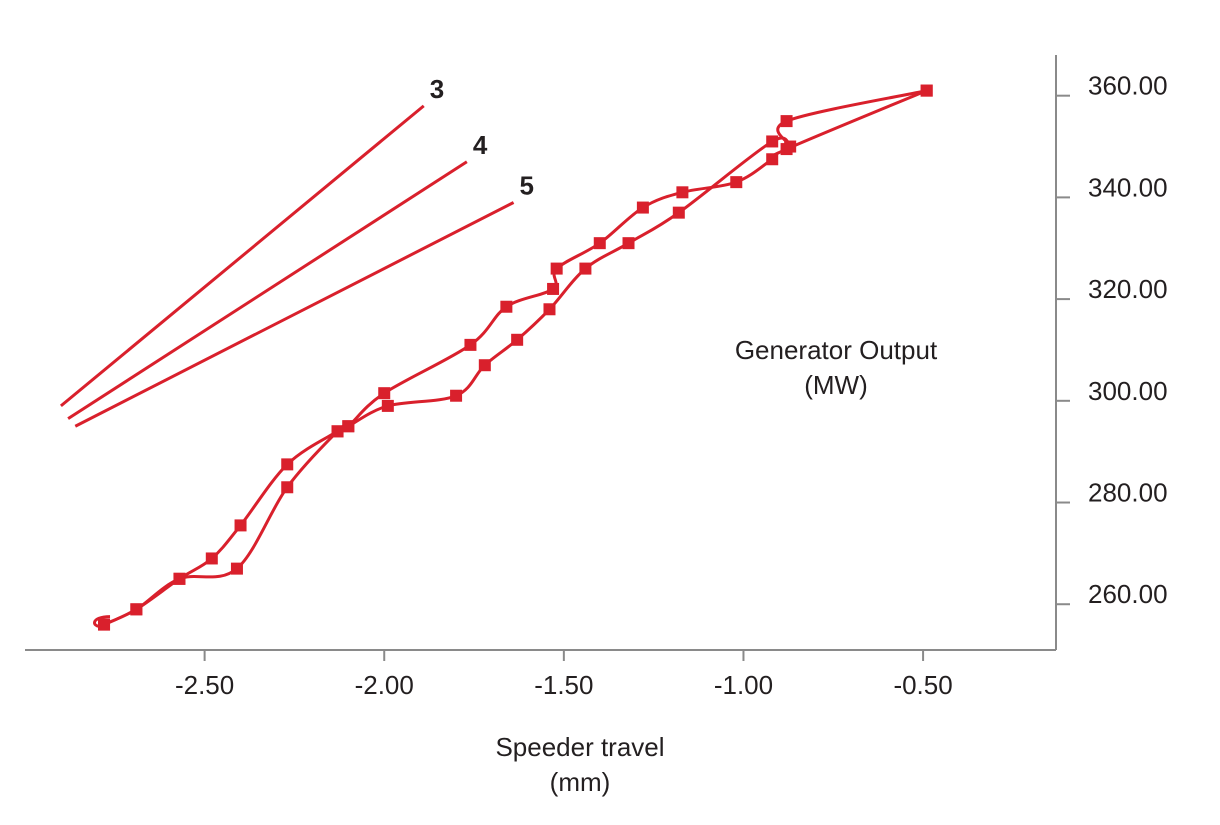  Describe the element at coordinates (580, 782) in the screenshot. I see `x-axis-unit: (mm)` at that location.